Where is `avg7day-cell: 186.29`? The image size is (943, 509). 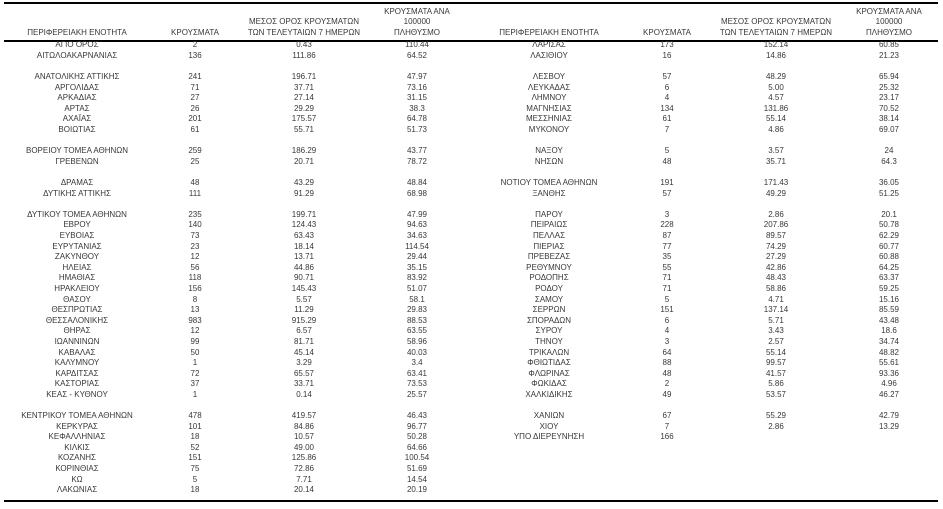 avg7day-cell: 186.29 is located at coordinates (304, 151).